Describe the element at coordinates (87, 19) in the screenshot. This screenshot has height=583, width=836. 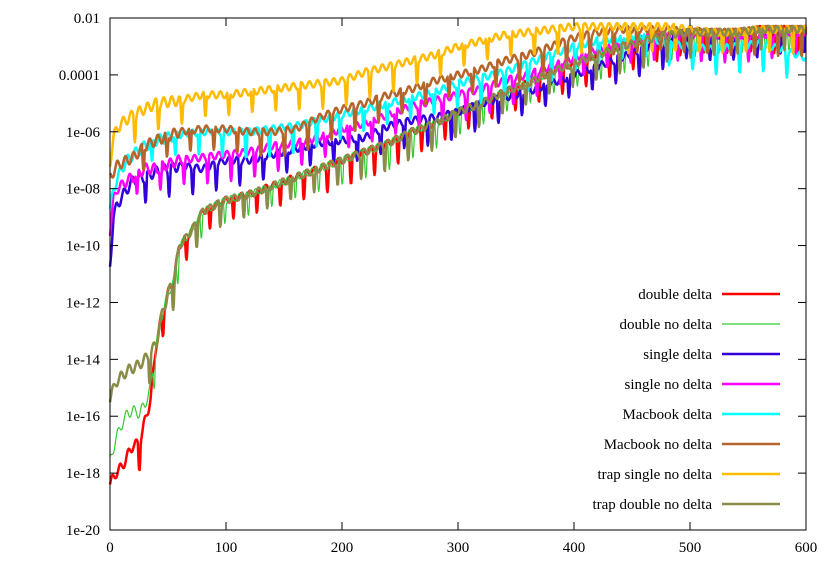
I see `y-tick-label: 0.01` at that location.